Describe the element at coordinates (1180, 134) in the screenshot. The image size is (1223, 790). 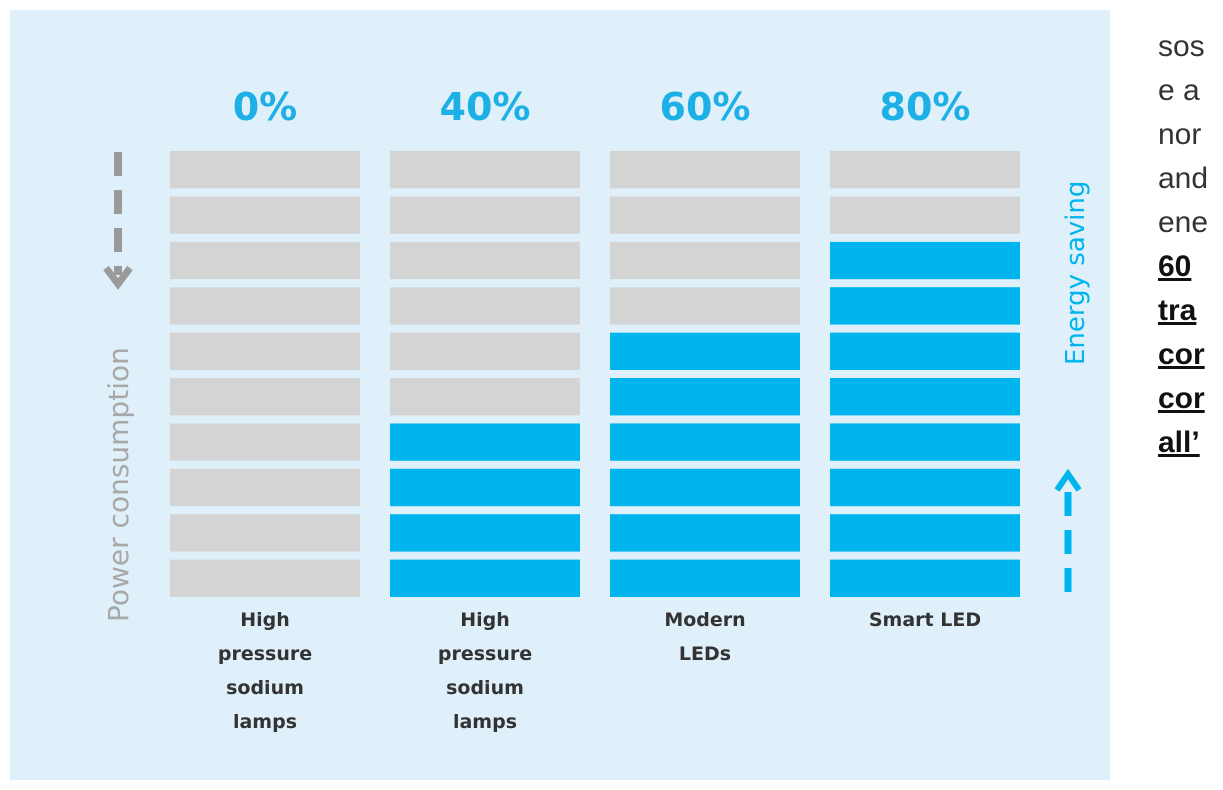
I see `side-text: nor` at that location.